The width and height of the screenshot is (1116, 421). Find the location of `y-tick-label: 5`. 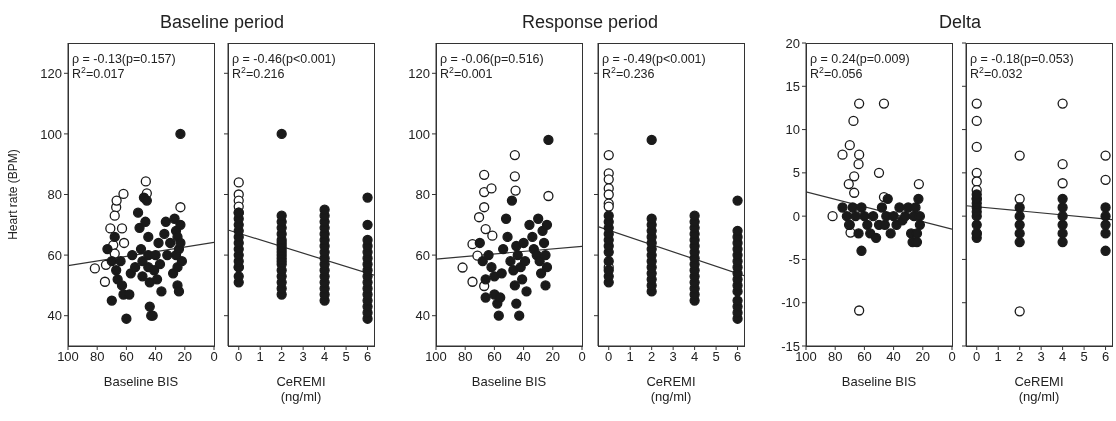

y-tick-label: 5 is located at coordinates (796, 173).